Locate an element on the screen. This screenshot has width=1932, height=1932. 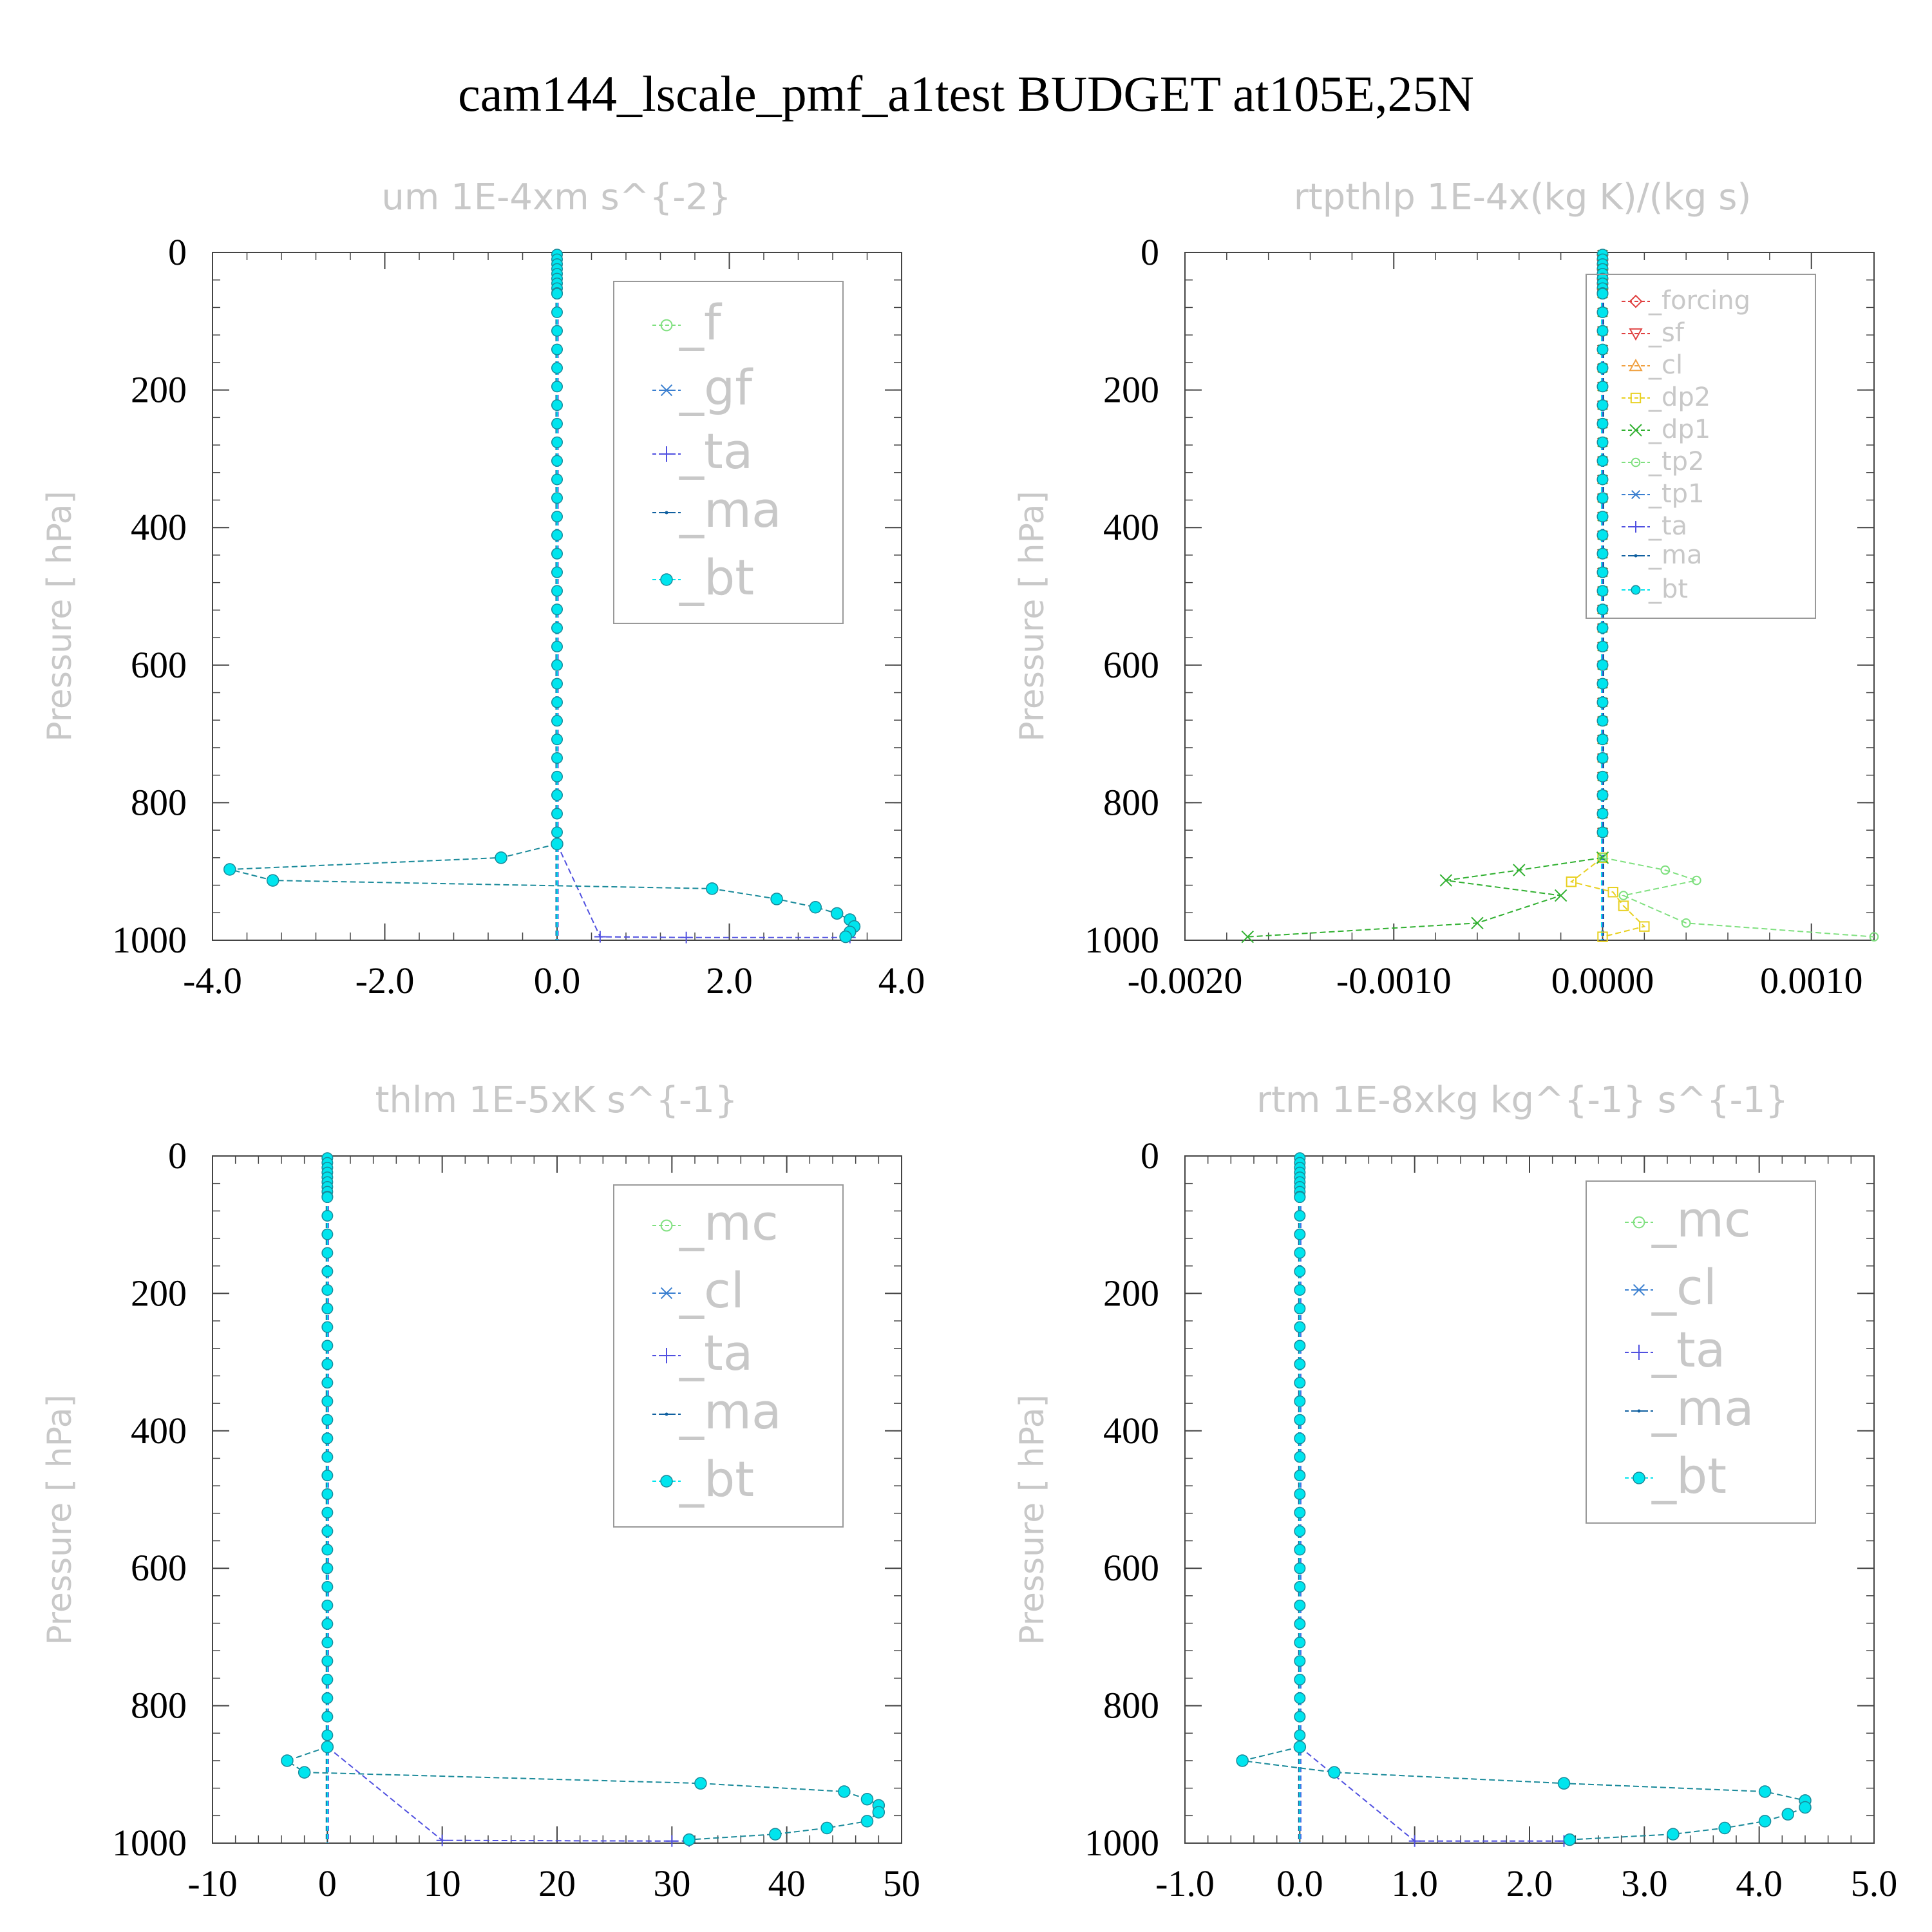
data-point-dp1 is located at coordinates (1477, 923).